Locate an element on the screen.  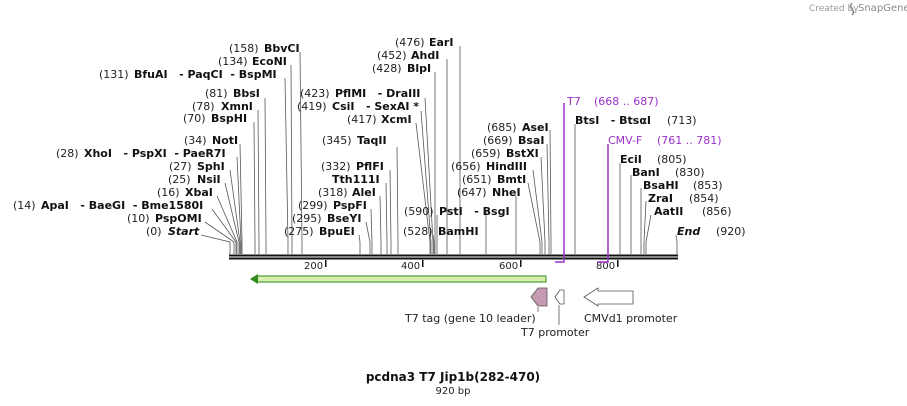
site-num-bsphi: (70) is located at coordinates (194, 118).